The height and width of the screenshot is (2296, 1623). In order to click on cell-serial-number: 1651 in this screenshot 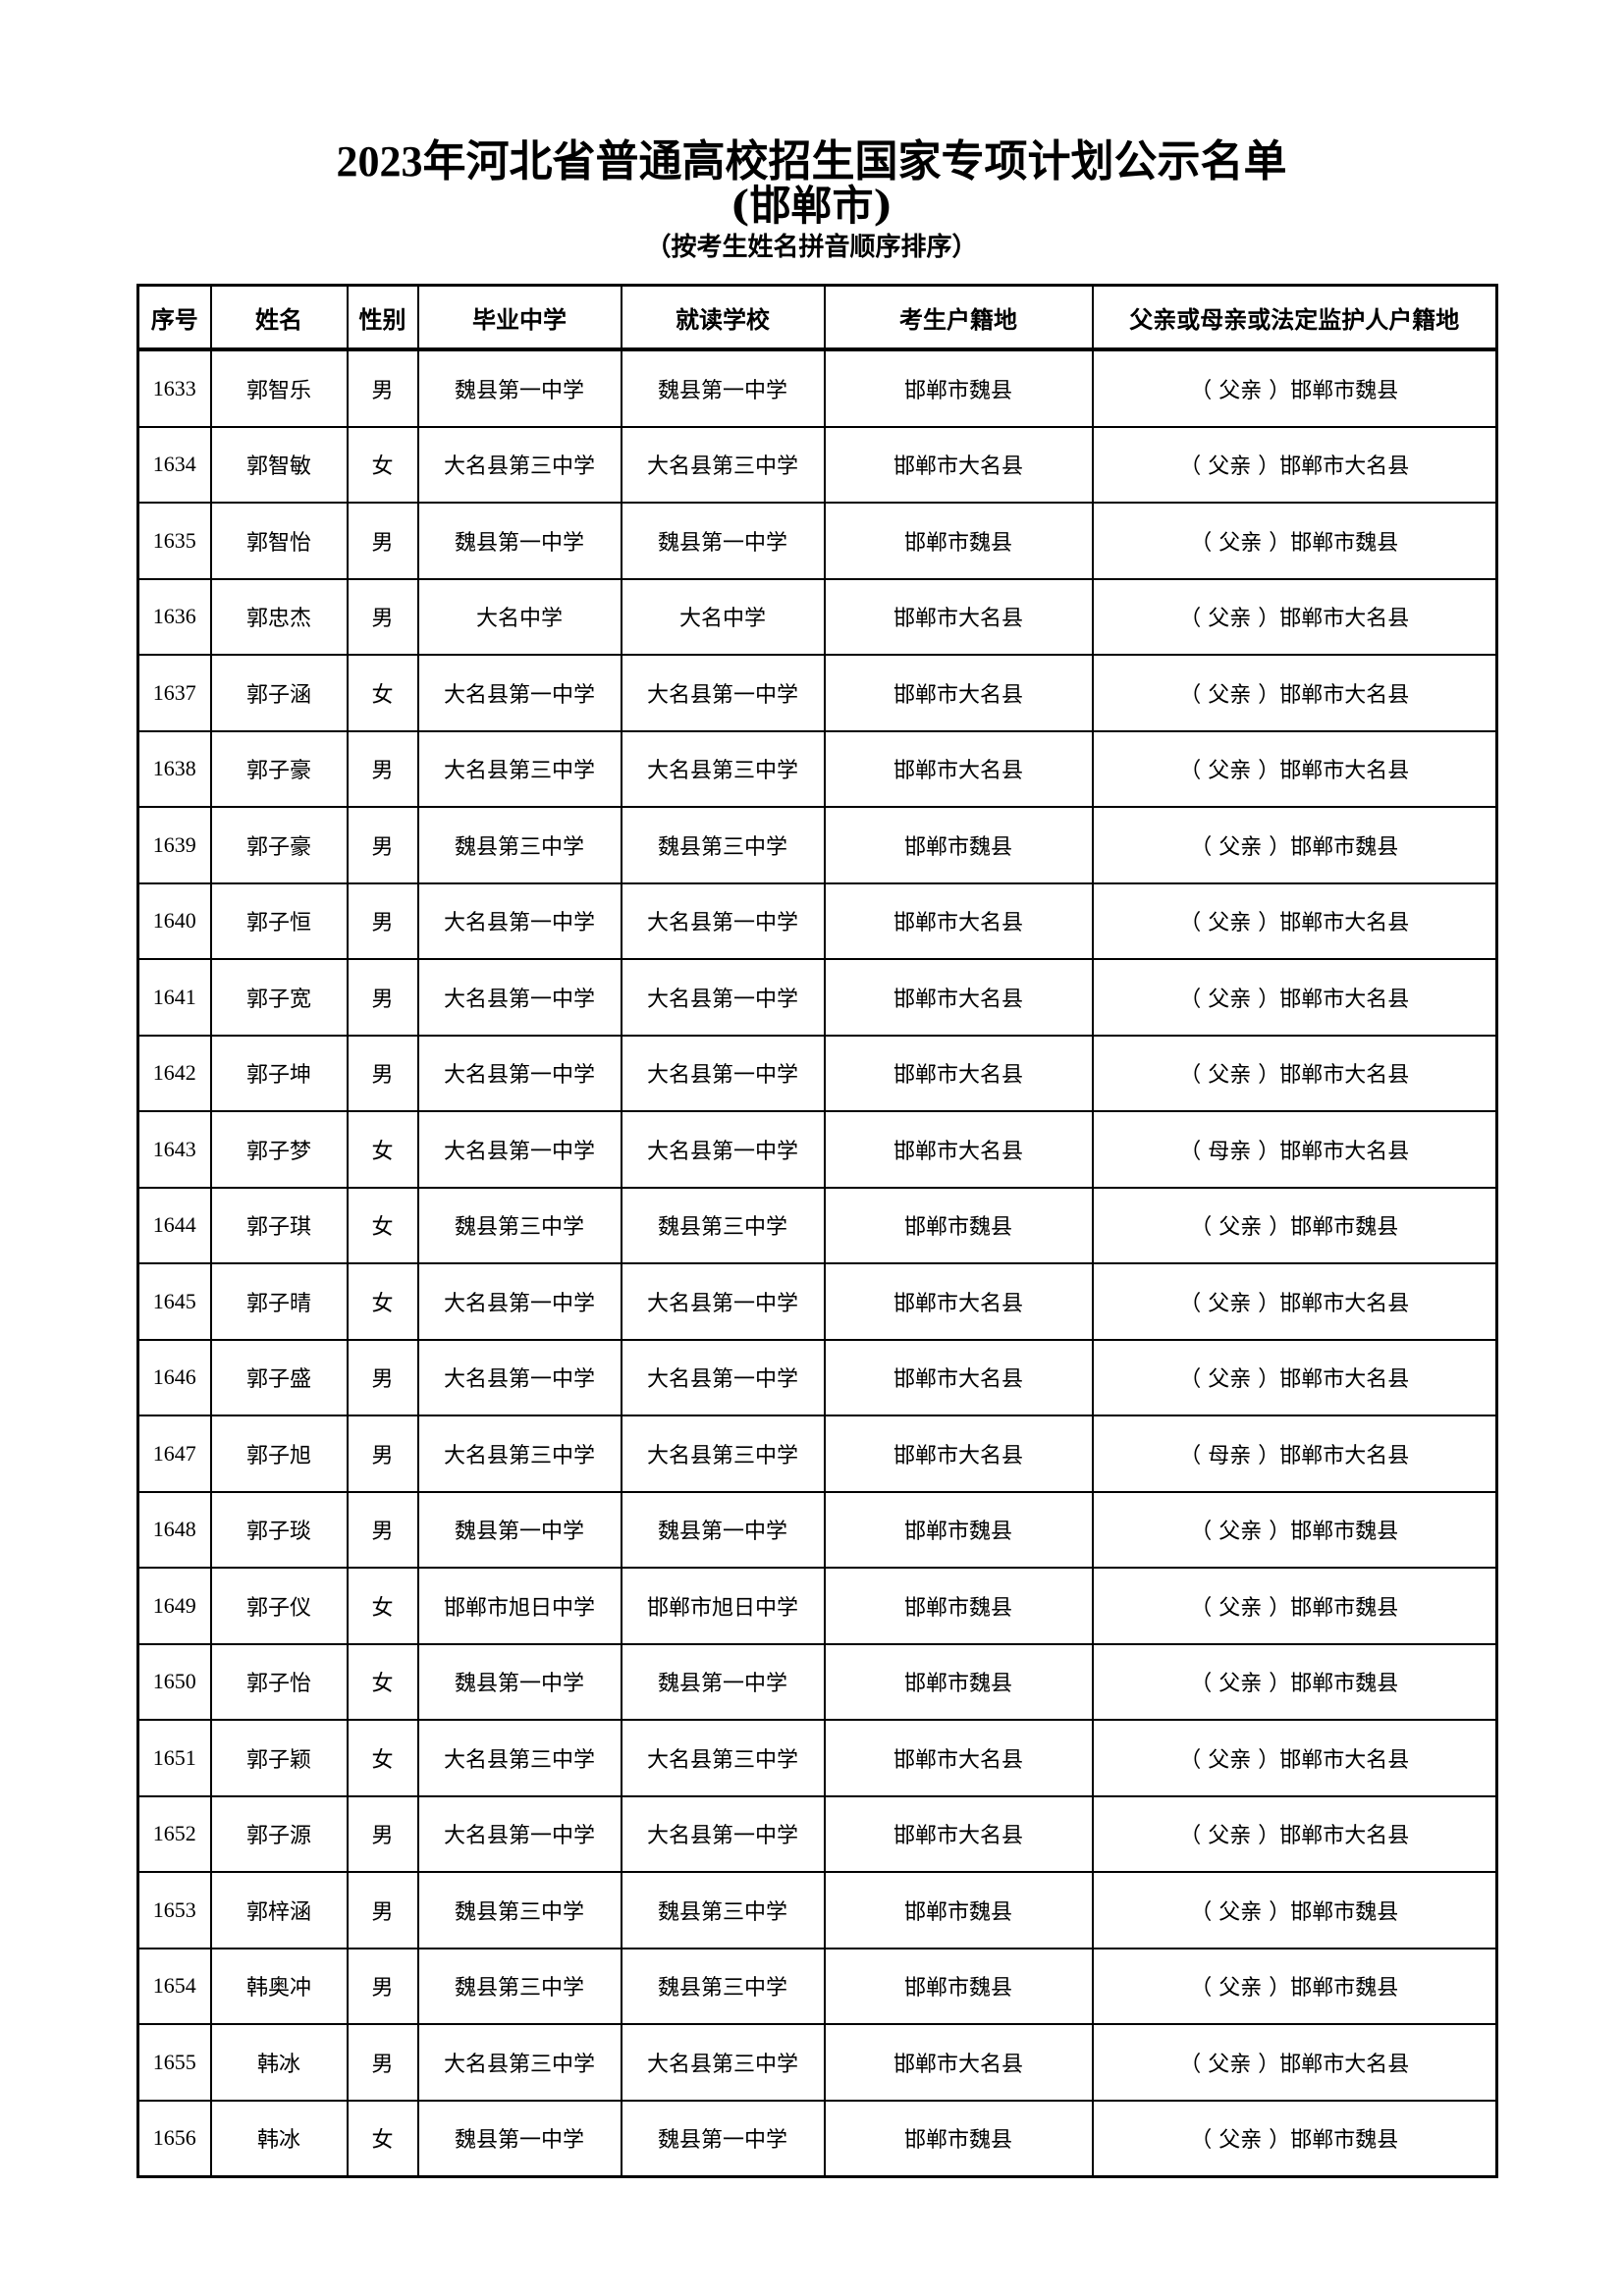, I will do `click(174, 1758)`.